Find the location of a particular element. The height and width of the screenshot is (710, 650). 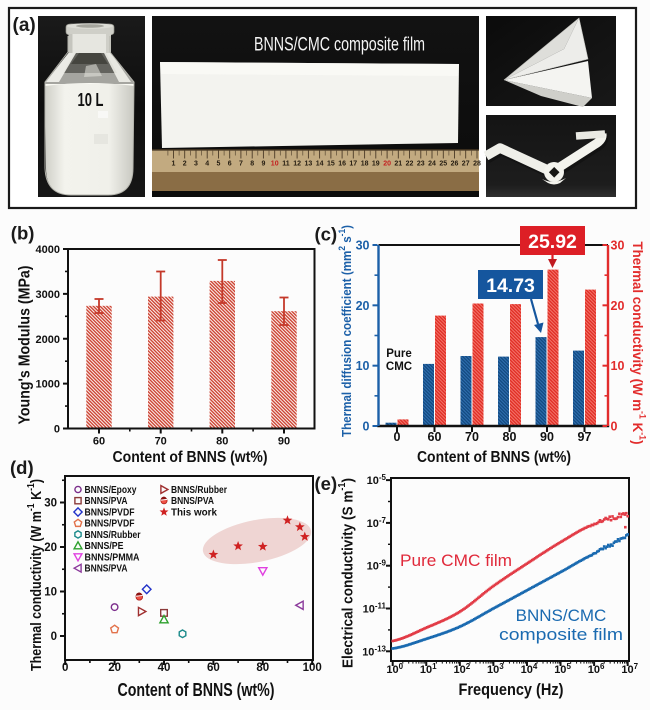

svg-text: 1 is located at coordinates (174, 164).